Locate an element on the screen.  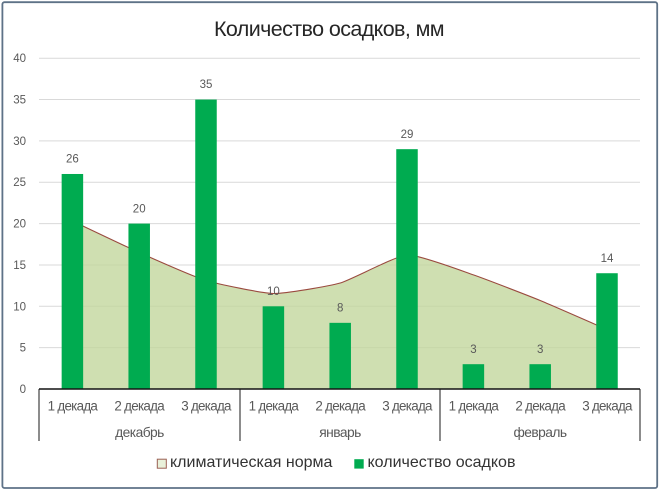
svg-text: климатическая норма is located at coordinates (251, 462).